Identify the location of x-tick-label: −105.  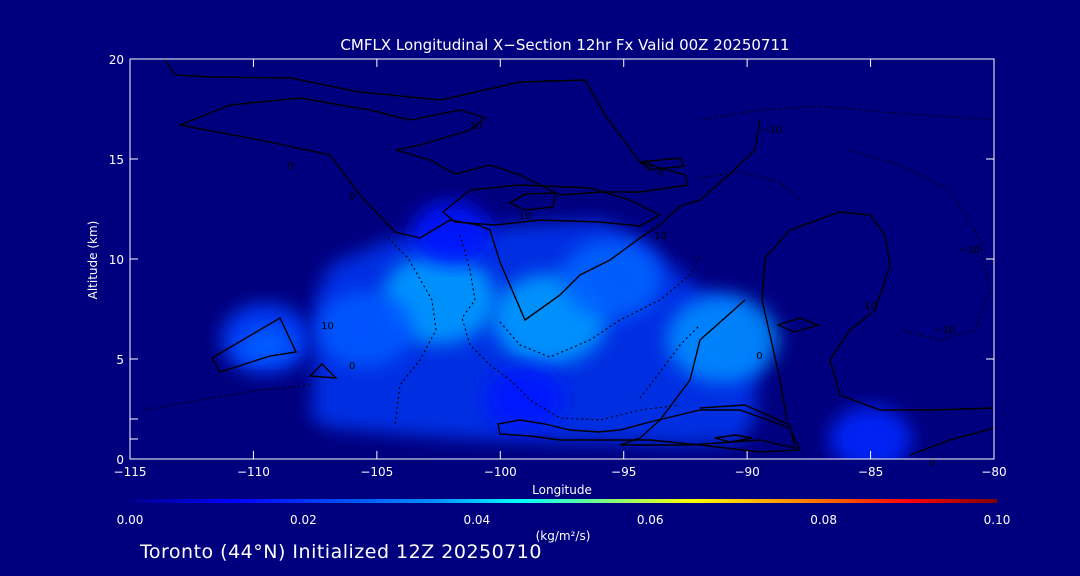
(376, 472).